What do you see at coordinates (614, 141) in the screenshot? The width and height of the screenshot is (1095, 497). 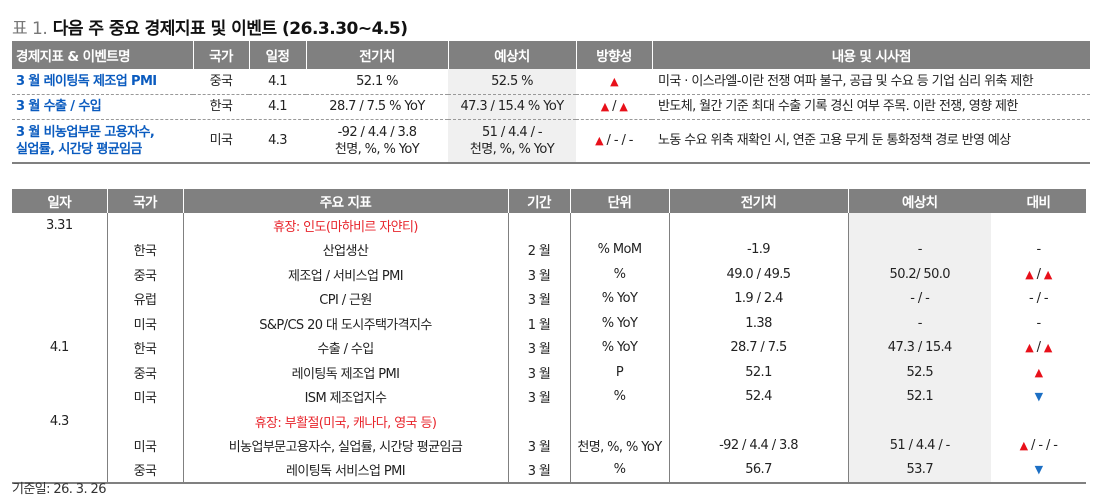 I see `direction: ▲ / - / -` at bounding box center [614, 141].